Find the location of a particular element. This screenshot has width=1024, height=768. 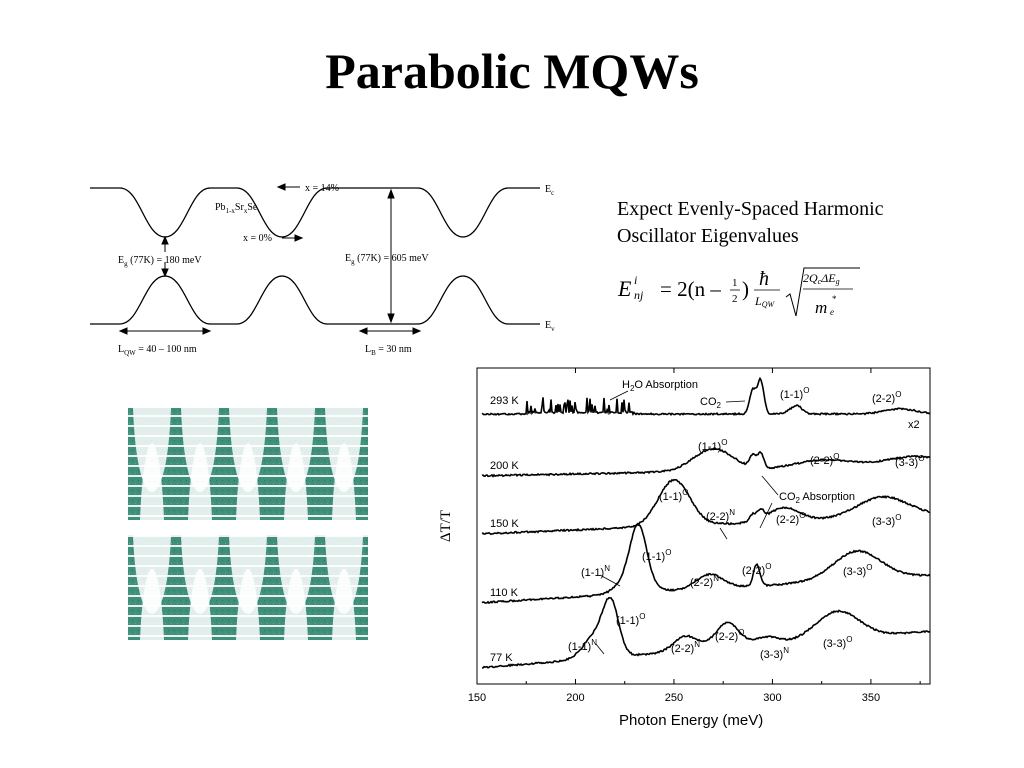

h2o-annotation: H2O Absorption is located at coordinates (660, 386).